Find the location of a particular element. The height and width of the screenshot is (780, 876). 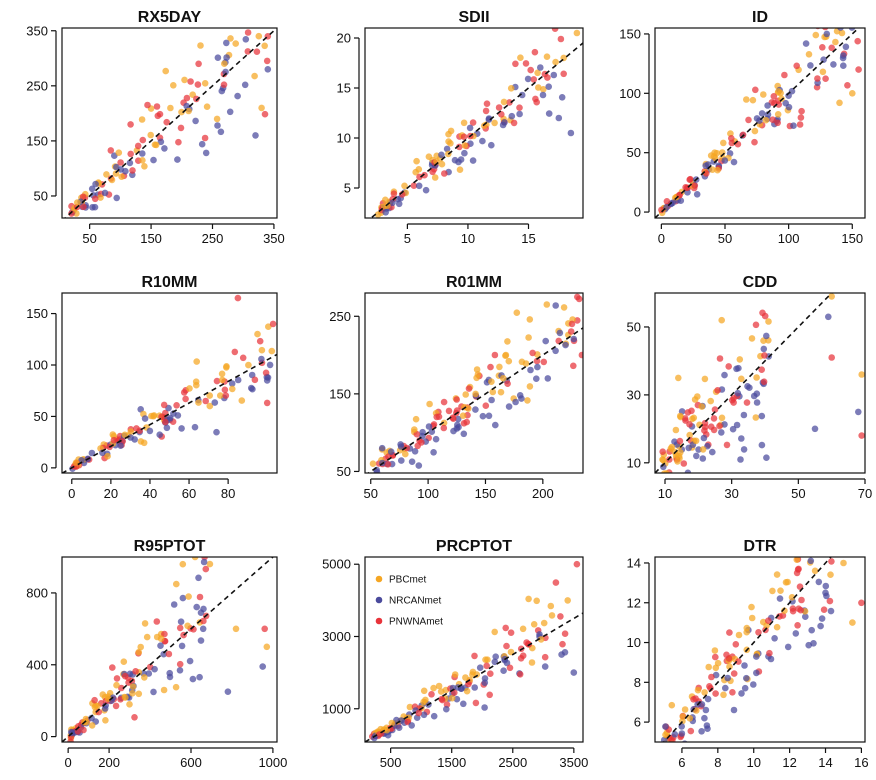

x-tick-label: 14 is located at coordinates (825, 762).